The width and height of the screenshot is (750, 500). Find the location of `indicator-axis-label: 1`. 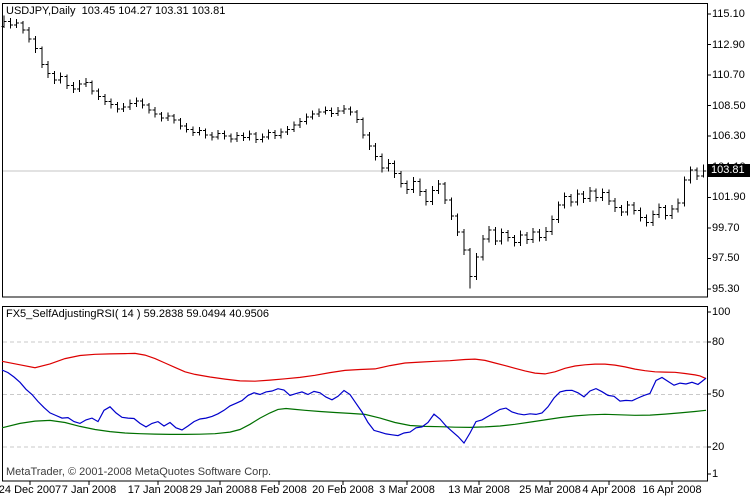

indicator-axis-label: 1 is located at coordinates (715, 474).